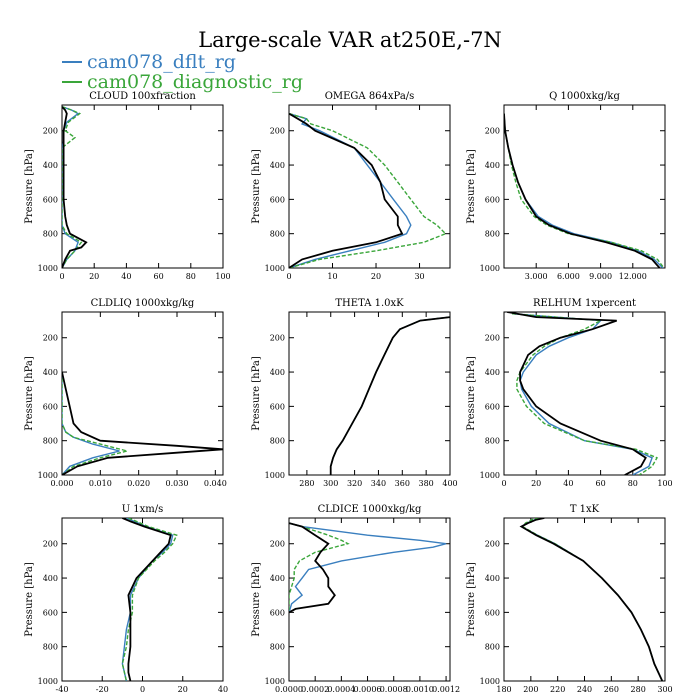 Image resolution: width=700 pixels, height=700 pixels. Describe the element at coordinates (332, 276) in the screenshot. I see `x-tick-label: 10` at that location.